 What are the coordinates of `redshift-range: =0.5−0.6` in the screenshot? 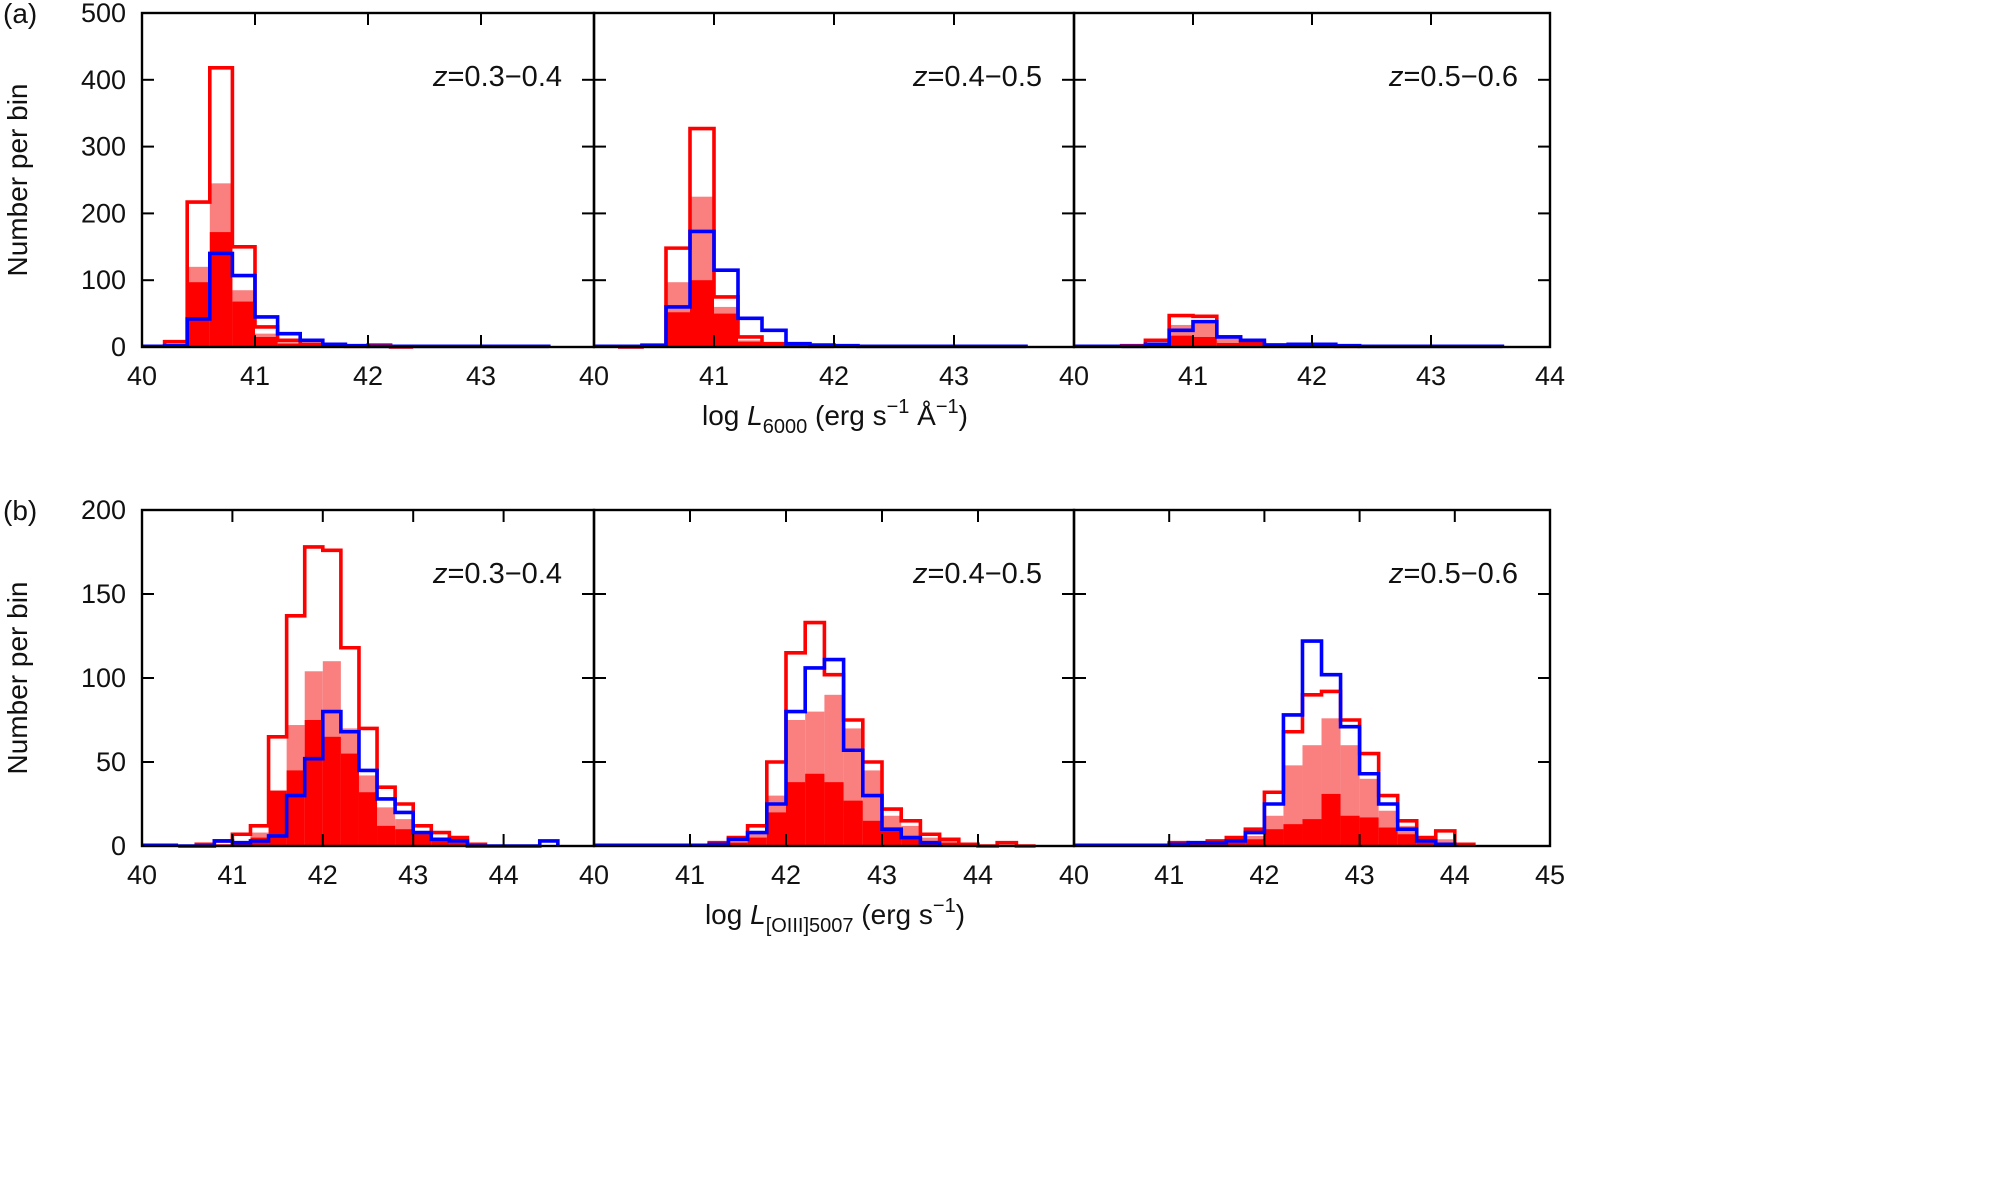 It's located at (1461, 77).